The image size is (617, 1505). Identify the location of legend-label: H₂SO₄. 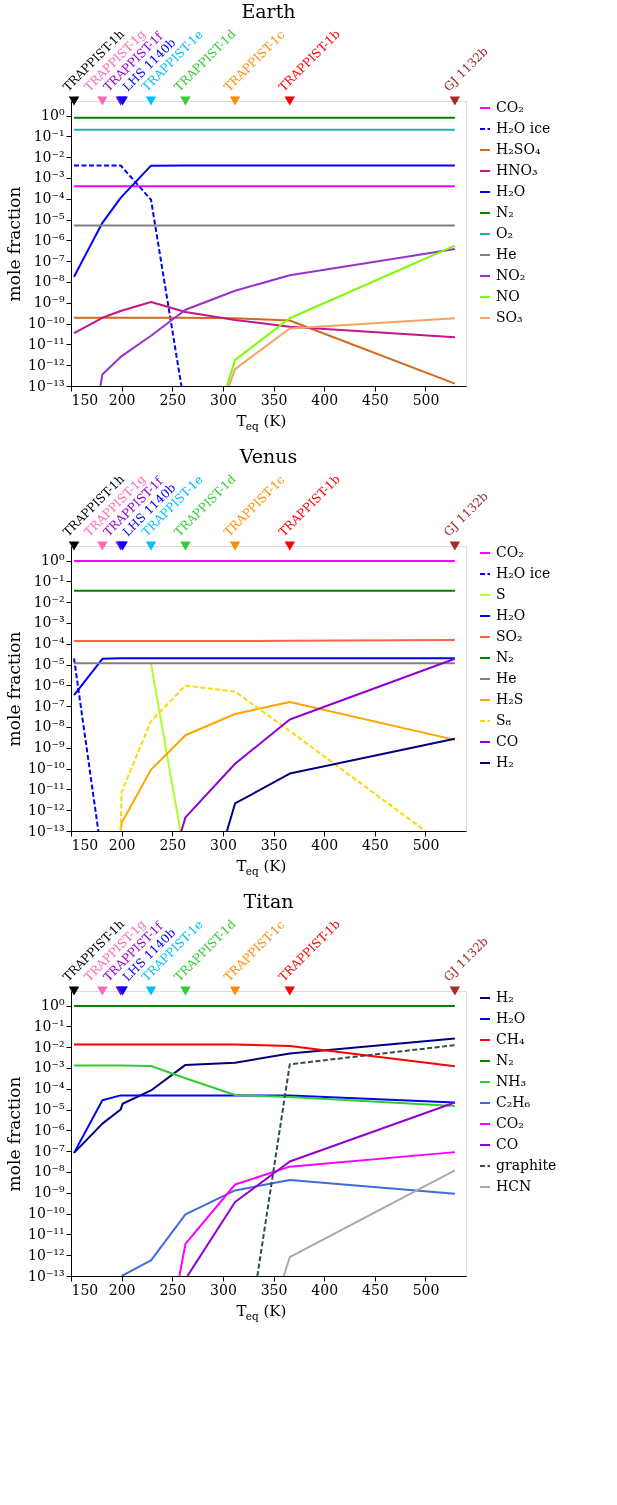
(518, 149).